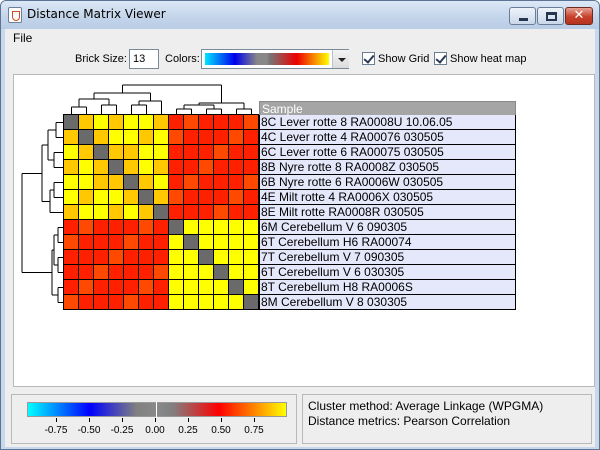 The height and width of the screenshot is (450, 600). What do you see at coordinates (387, 152) in the screenshot?
I see `sample-row: 6C Lever rotte 6 RA00075 030505` at bounding box center [387, 152].